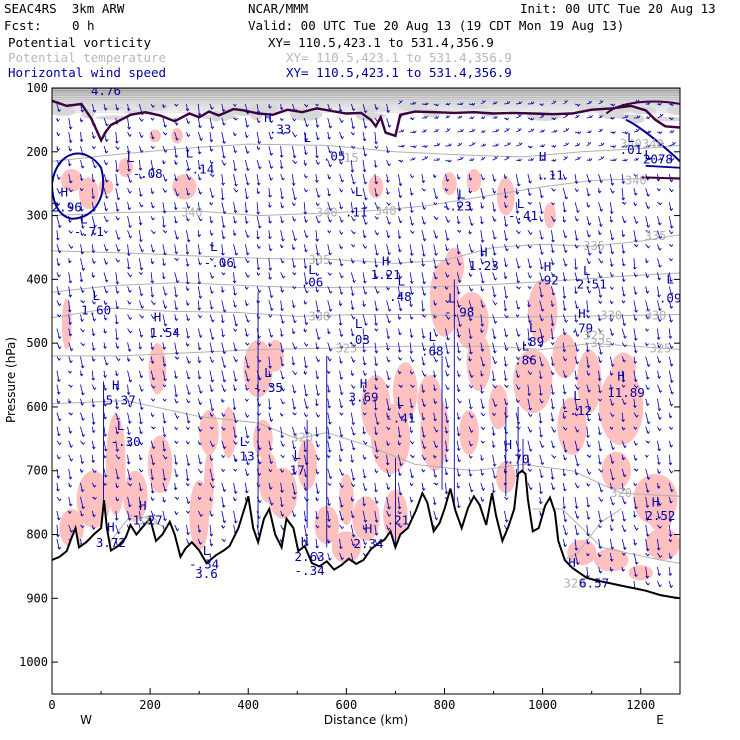 This screenshot has width=740, height=740. Describe the element at coordinates (37, 535) in the screenshot. I see `y-tick-label: 800` at that location.